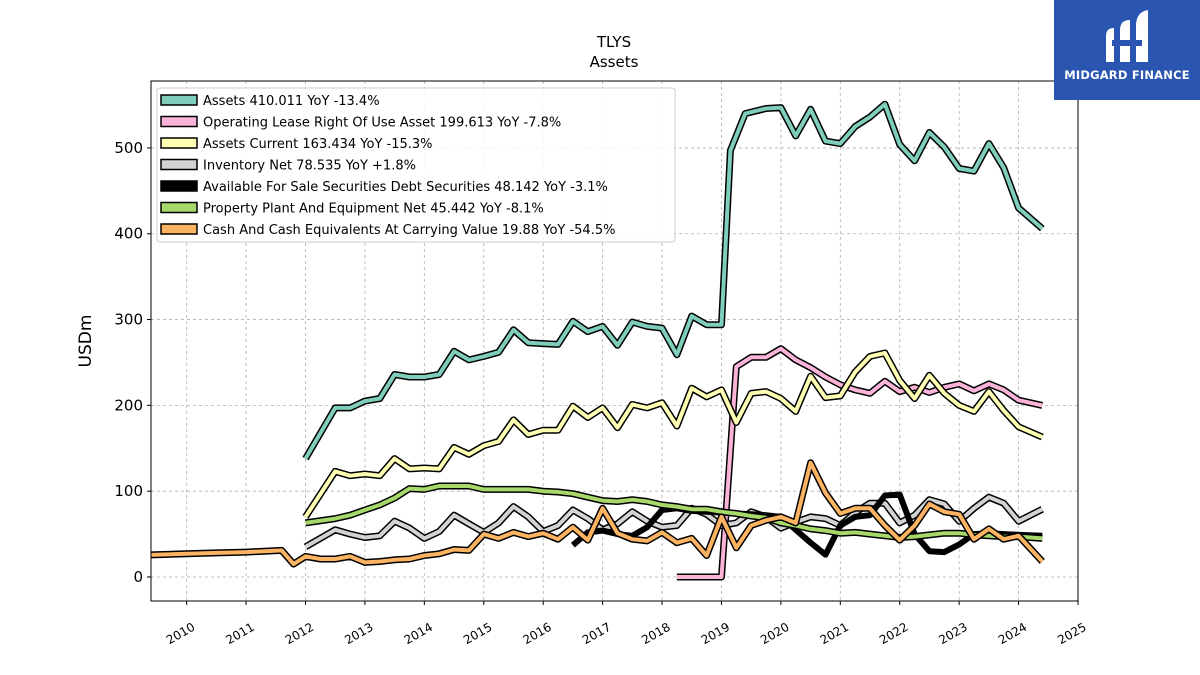 Image resolution: width=1200 pixels, height=675 pixels. Describe the element at coordinates (536, 633) in the screenshot. I see `x-tick-label: 2016` at that location.